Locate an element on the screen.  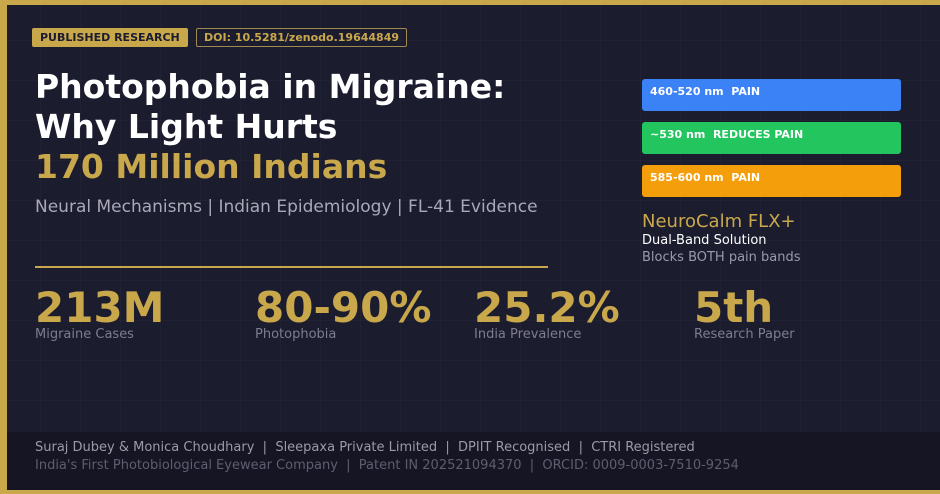
stat-label: India Prevalence is located at coordinates (528, 334).